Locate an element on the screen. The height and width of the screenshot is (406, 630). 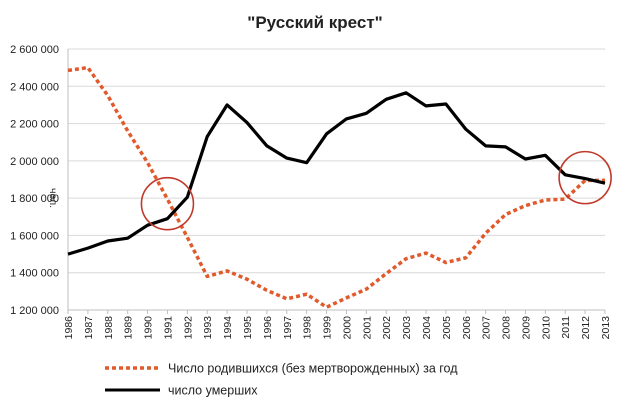
x-tick-label: 1990 is located at coordinates (149, 328).